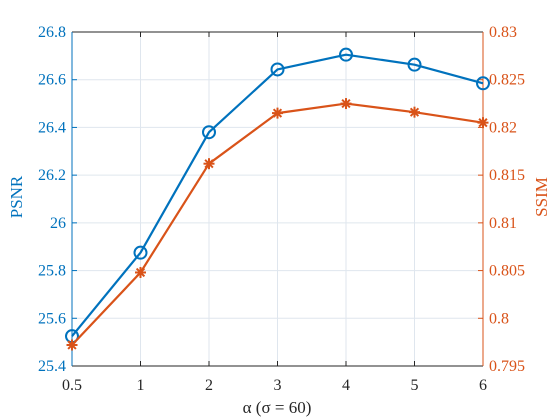 The image size is (560, 420). Describe the element at coordinates (415, 385) in the screenshot. I see `x-tick-label: 5` at that location.